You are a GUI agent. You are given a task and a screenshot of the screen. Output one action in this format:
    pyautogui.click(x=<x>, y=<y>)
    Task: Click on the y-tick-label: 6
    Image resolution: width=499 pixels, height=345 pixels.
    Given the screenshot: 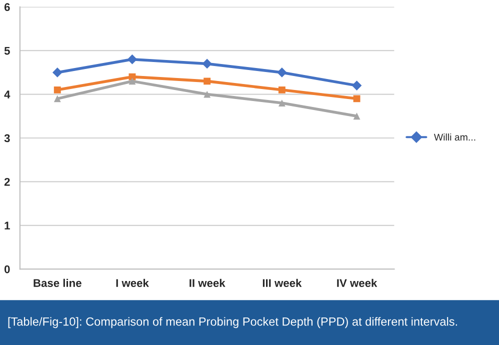 What is the action you would take?
    pyautogui.click(x=7, y=7)
    